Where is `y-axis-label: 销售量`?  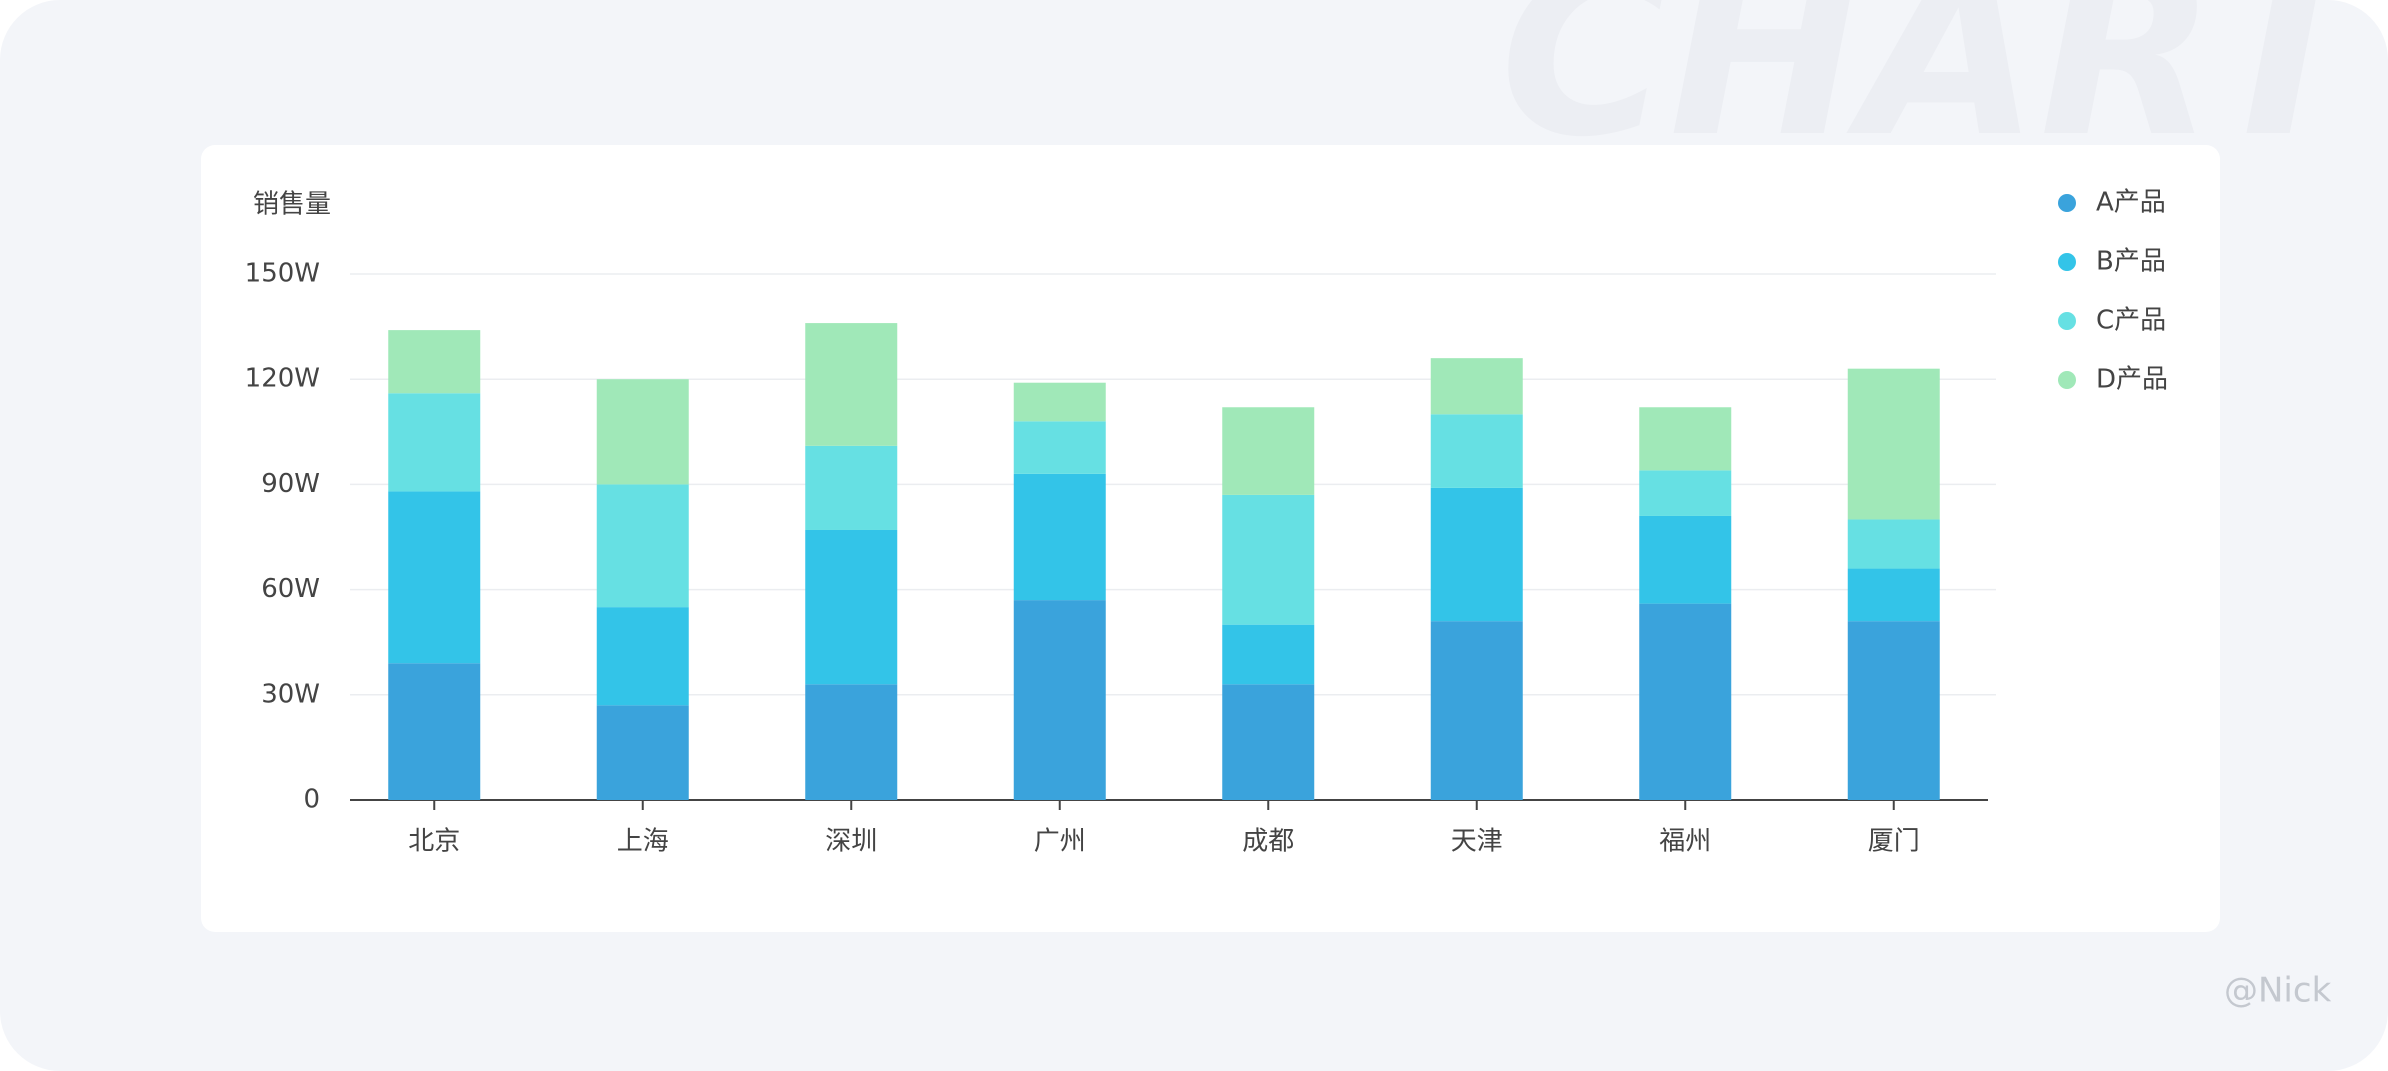
y-axis-label: 销售量 is located at coordinates (292, 205).